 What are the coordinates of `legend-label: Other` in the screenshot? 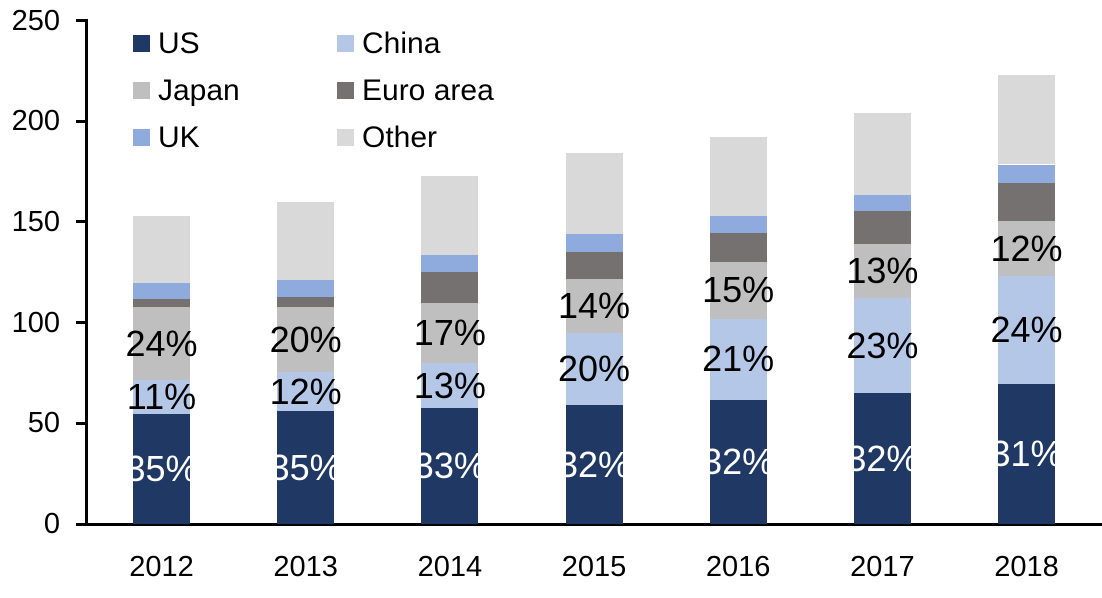 It's located at (400, 137).